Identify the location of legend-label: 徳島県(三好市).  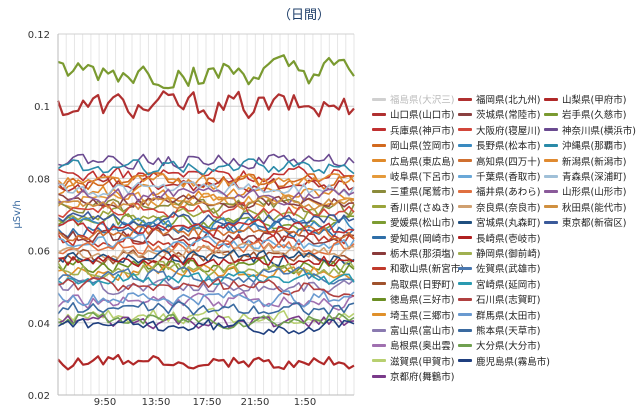
(422, 301).